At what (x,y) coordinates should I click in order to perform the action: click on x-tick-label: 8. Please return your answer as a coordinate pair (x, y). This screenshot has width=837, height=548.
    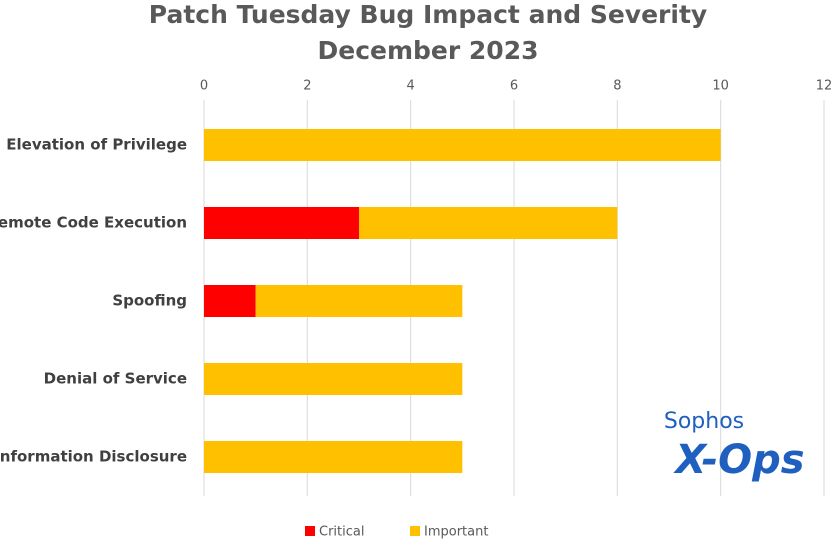
    Looking at the image, I should click on (617, 86).